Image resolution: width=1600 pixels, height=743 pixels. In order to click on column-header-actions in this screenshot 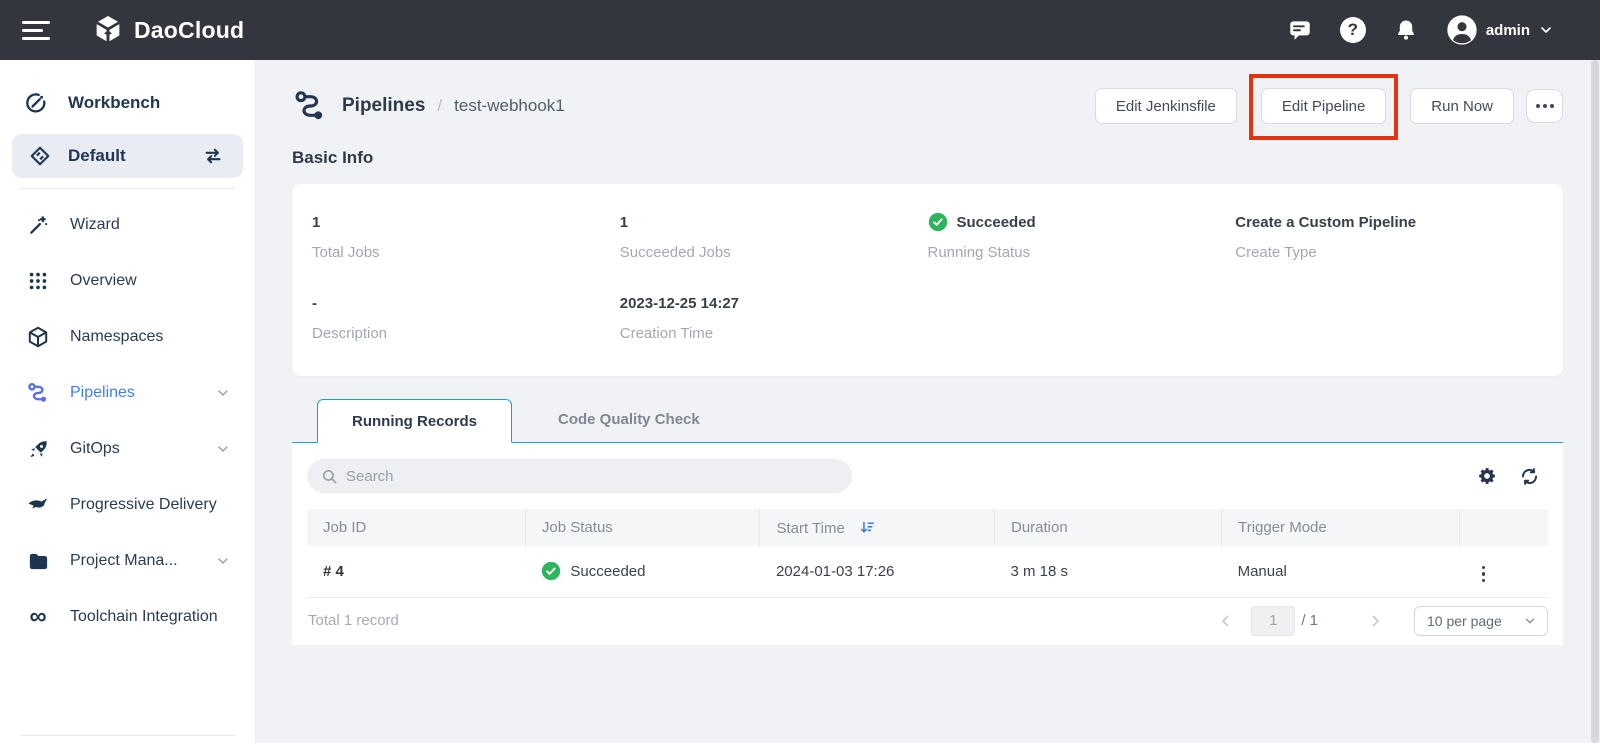, I will do `click(1503, 527)`.